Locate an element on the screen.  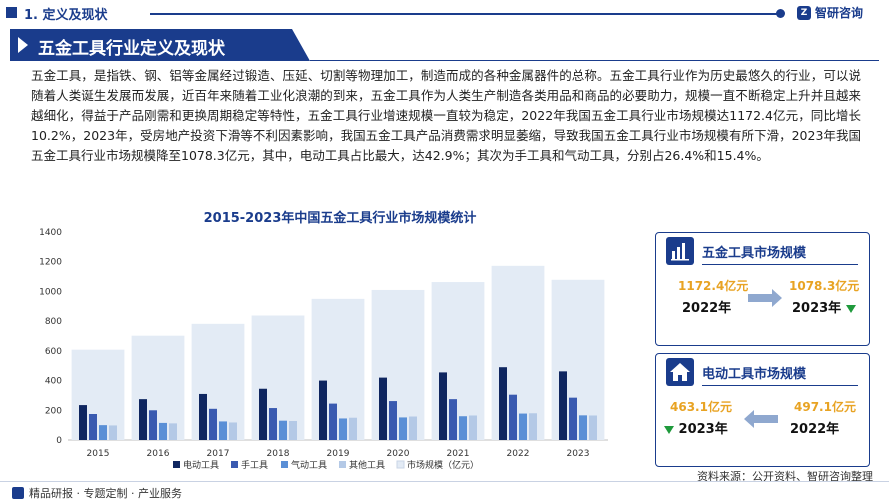
chart-title: 2015-2023年中国五金工具行业市场规模统计 is located at coordinates (340, 218).